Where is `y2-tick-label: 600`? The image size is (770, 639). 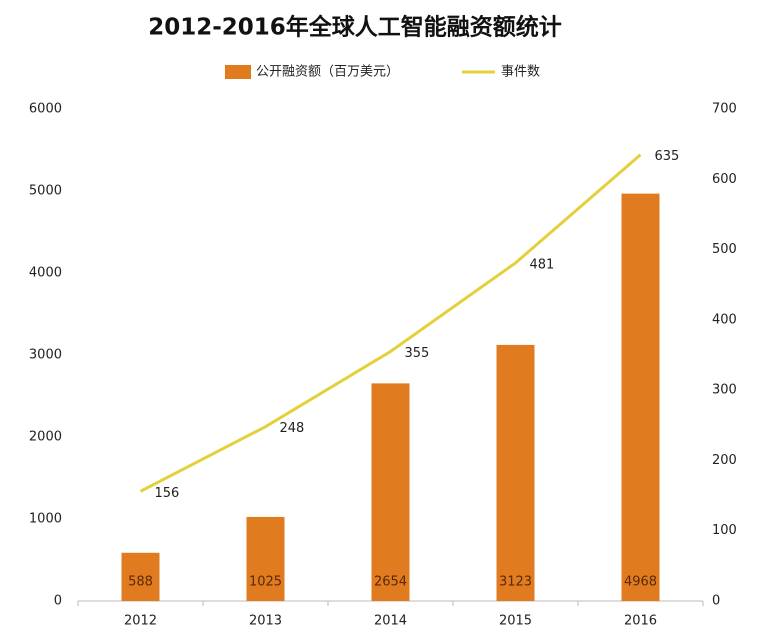 y2-tick-label: 600 is located at coordinates (724, 179).